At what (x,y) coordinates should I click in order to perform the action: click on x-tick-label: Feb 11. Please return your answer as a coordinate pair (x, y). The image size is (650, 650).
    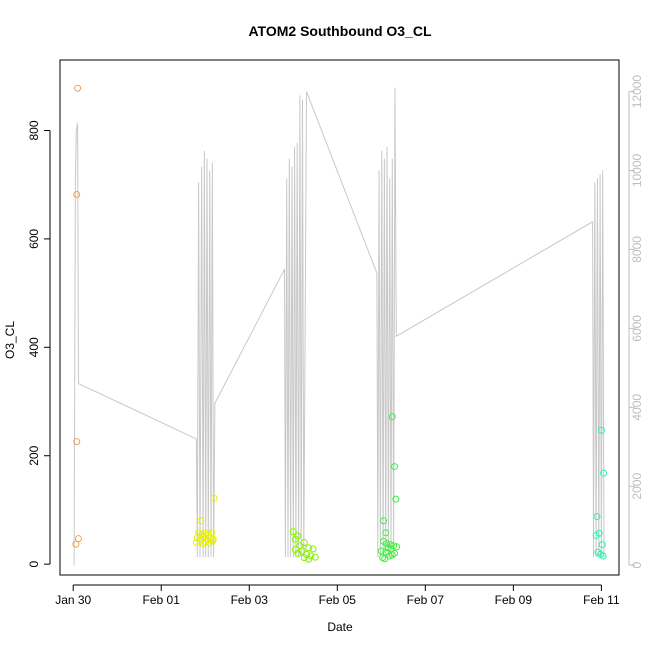
    Looking at the image, I should click on (601, 600).